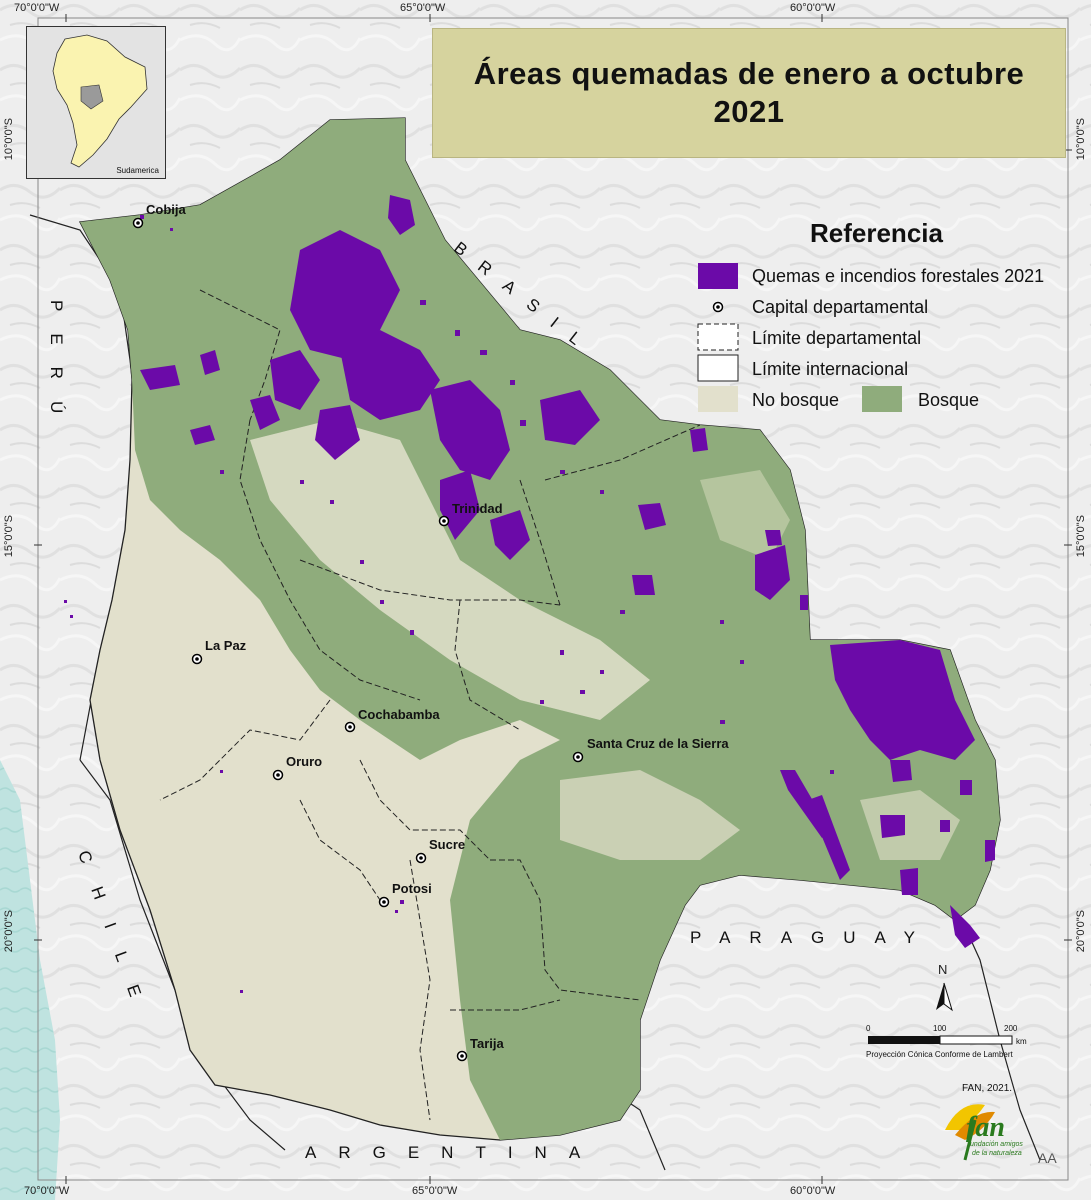  Describe the element at coordinates (1011, 1028) in the screenshot. I see `scale-tick-200: 200` at that location.